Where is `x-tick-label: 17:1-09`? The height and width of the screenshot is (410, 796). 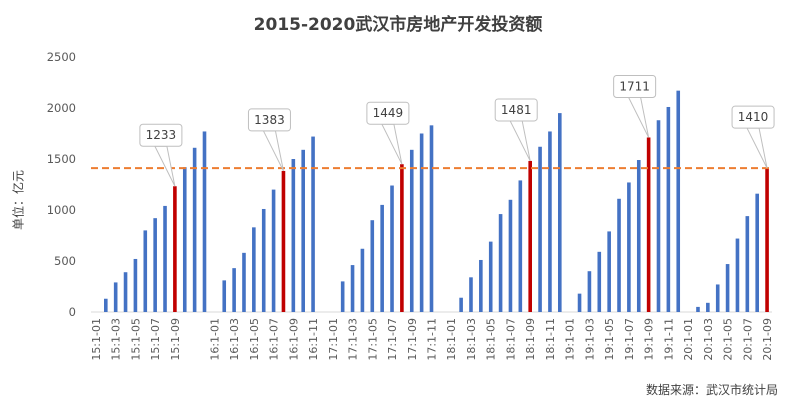
x-tick-label: 17:1-09 is located at coordinates (412, 339).